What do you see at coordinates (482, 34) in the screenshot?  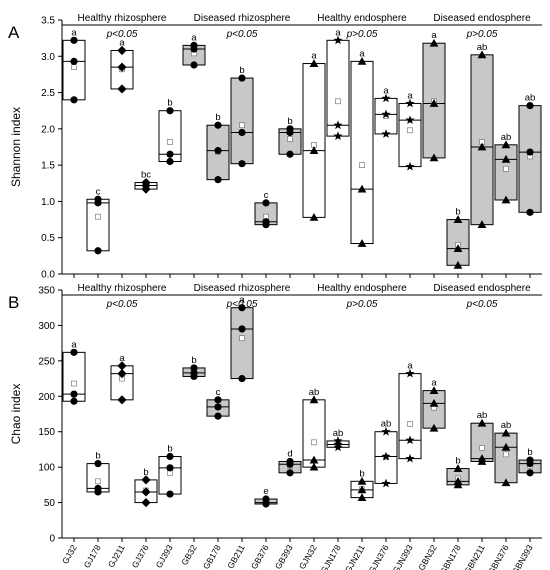 I see `group-pvalue: p>0.05` at bounding box center [482, 34].